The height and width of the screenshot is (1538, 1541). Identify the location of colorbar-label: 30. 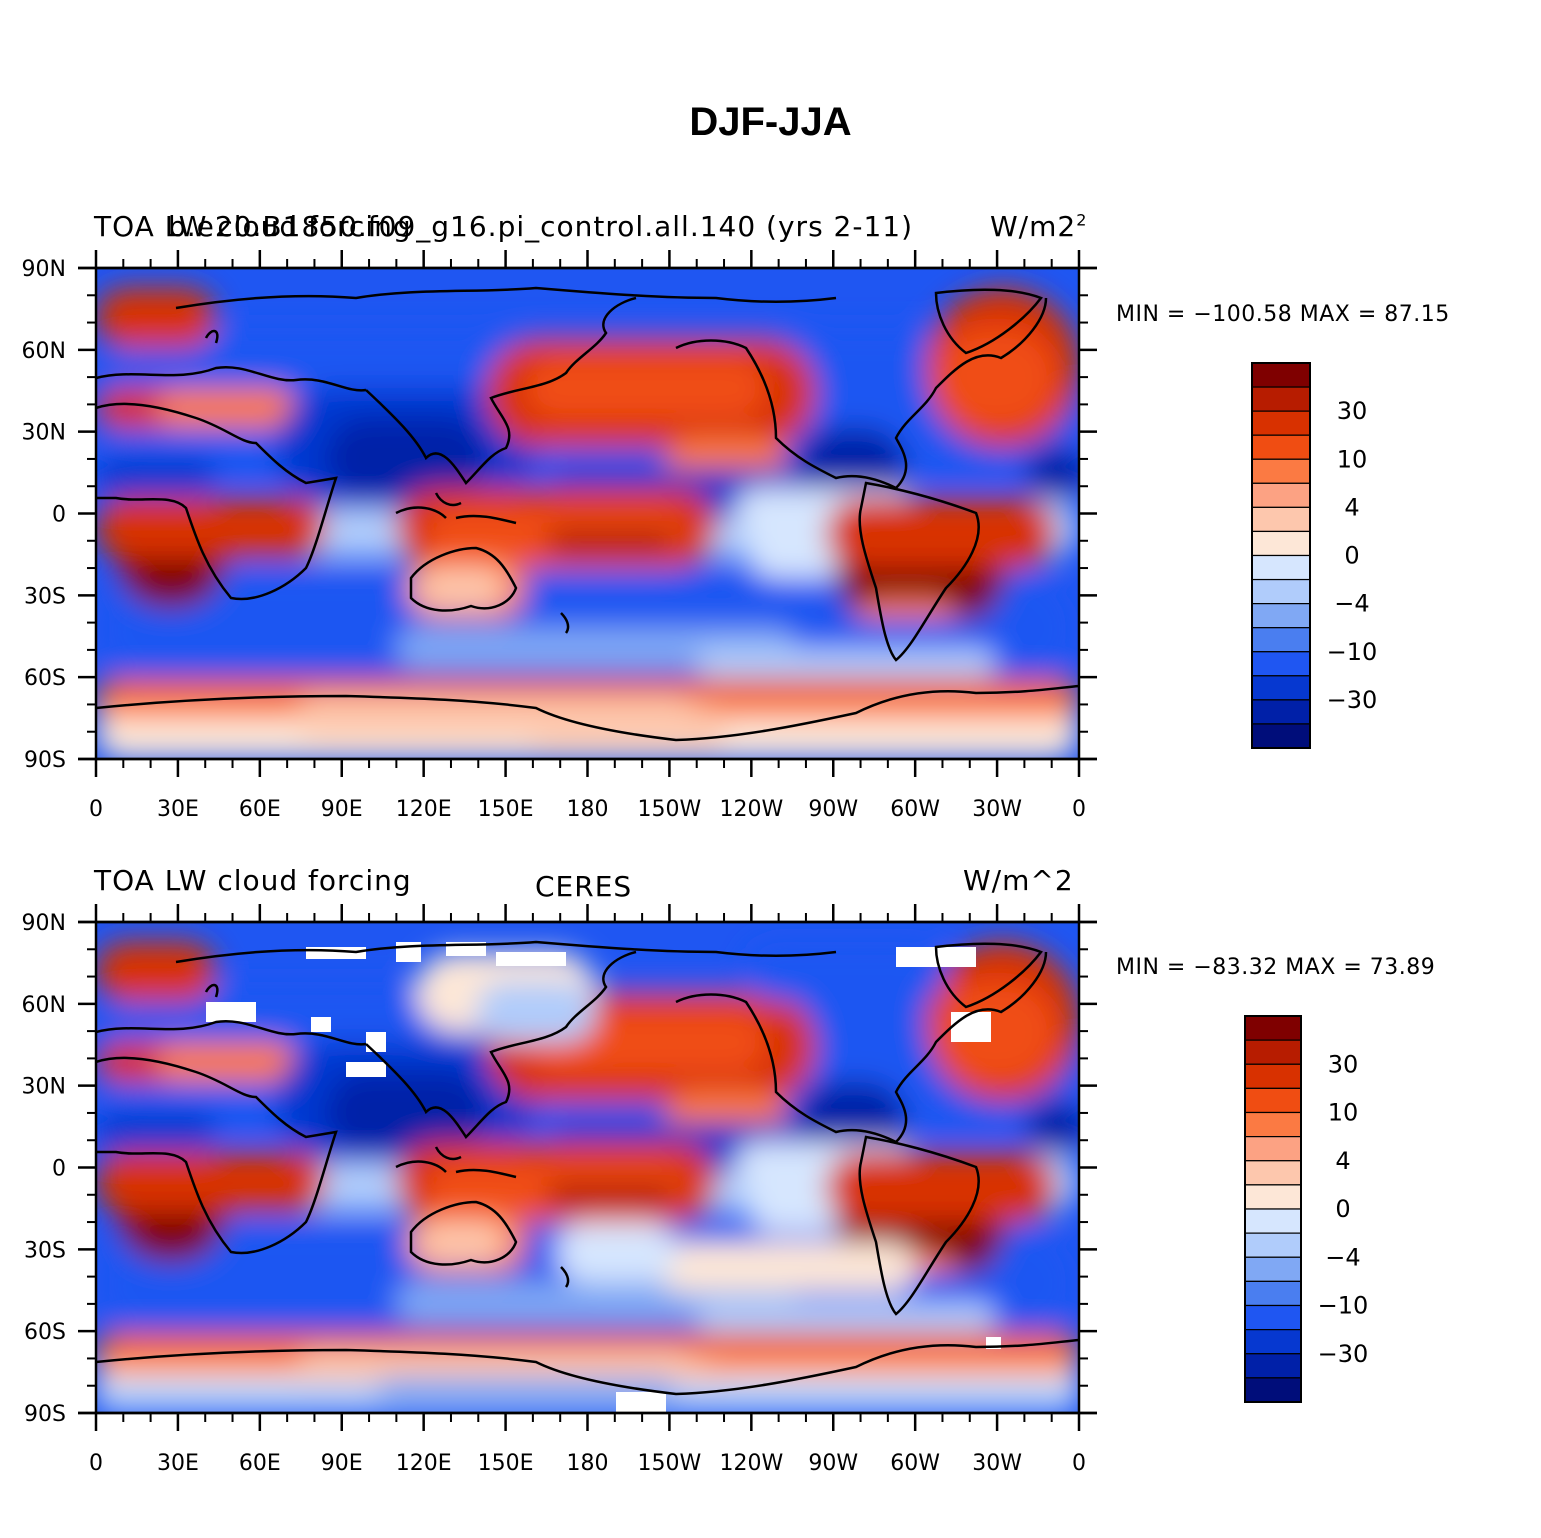
(1343, 1064).